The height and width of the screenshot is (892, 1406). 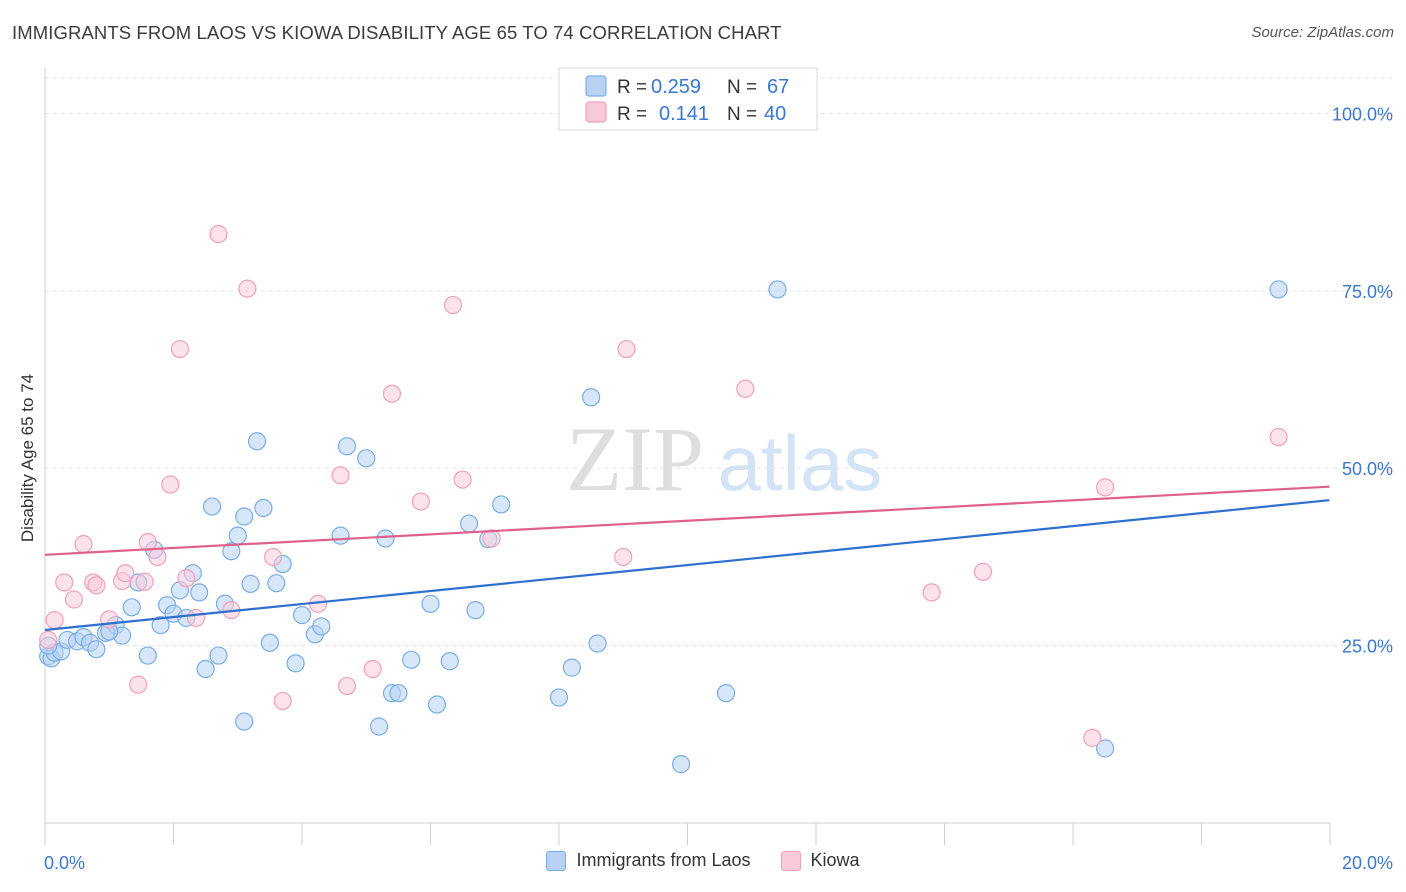 What do you see at coordinates (1367, 292) in the screenshot?
I see `y-tick-label: 75.0%` at bounding box center [1367, 292].